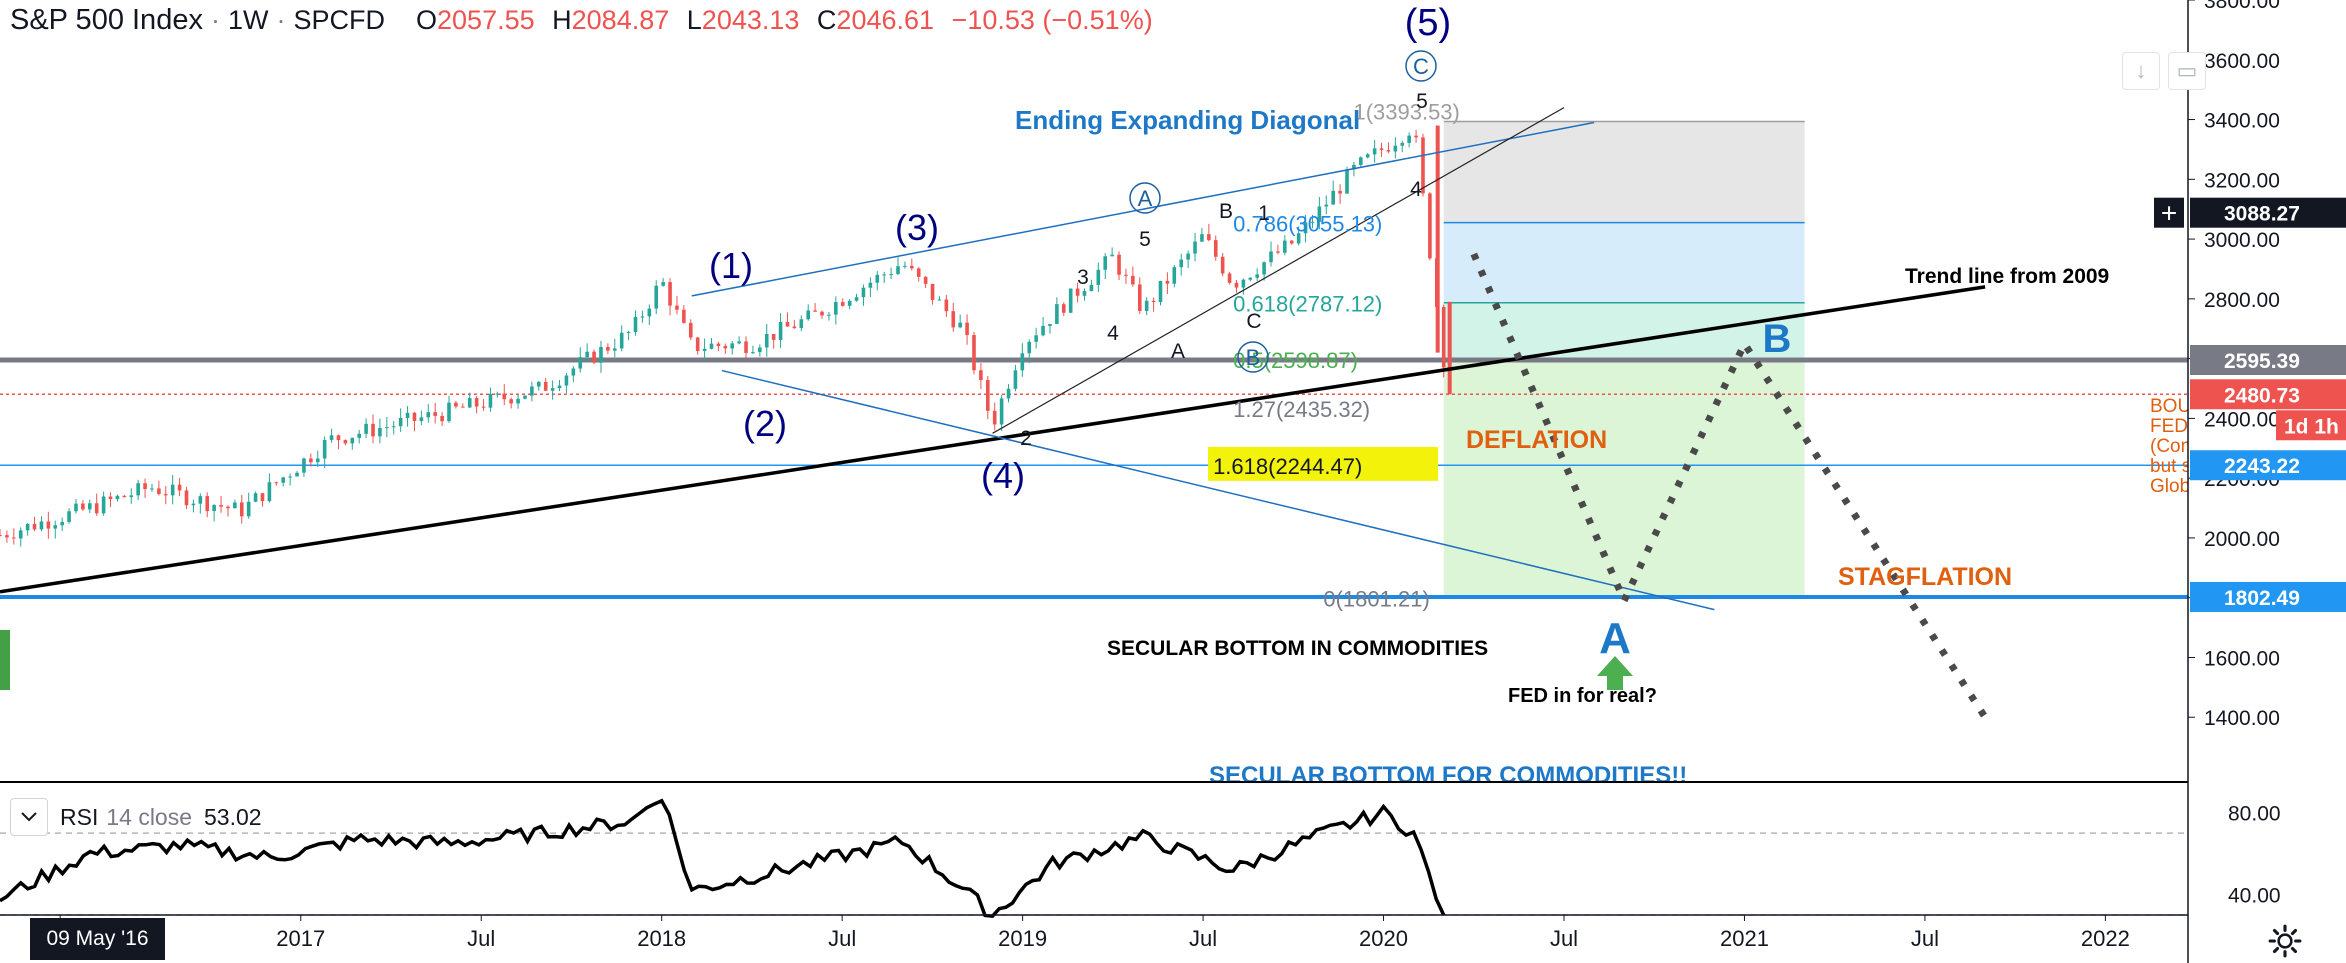 This screenshot has width=2346, height=963. Describe the element at coordinates (2262, 214) in the screenshot. I see `price-tag-label: 3088.27` at that location.